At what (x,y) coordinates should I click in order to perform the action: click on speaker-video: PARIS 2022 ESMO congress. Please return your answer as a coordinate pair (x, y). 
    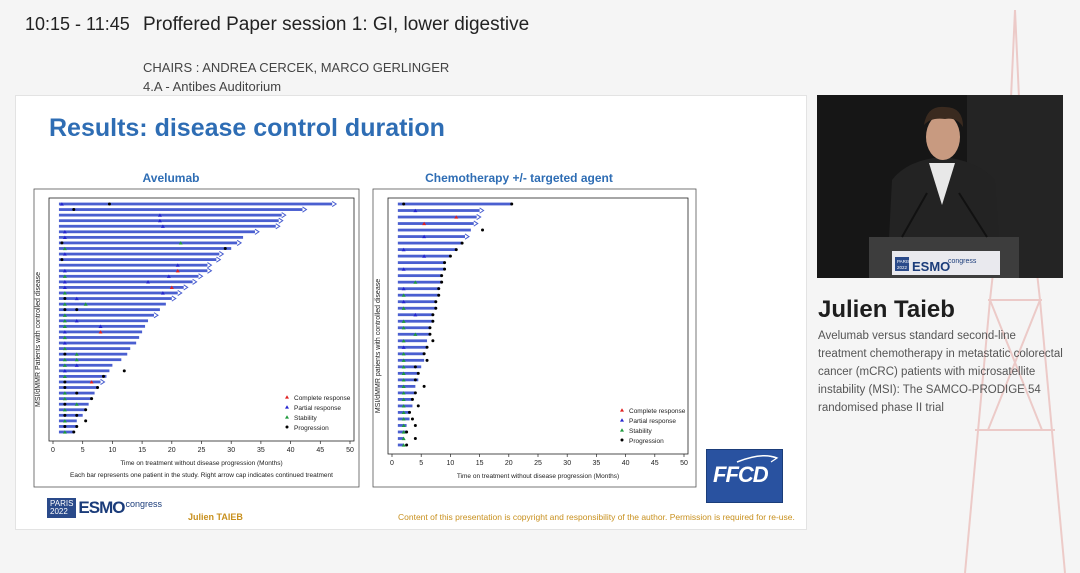
    Looking at the image, I should click on (940, 186).